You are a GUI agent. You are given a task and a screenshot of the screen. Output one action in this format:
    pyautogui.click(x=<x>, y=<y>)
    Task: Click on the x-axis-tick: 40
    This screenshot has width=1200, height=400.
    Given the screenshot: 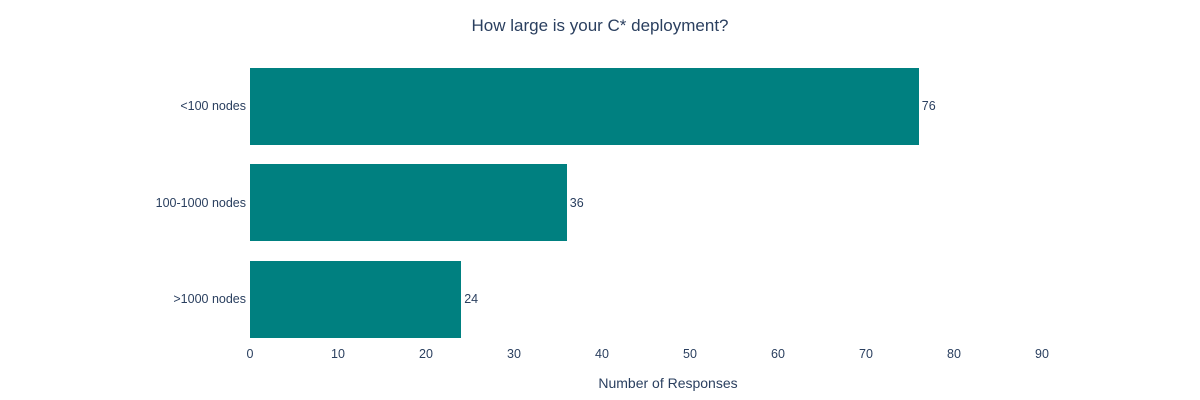 What is the action you would take?
    pyautogui.click(x=602, y=354)
    